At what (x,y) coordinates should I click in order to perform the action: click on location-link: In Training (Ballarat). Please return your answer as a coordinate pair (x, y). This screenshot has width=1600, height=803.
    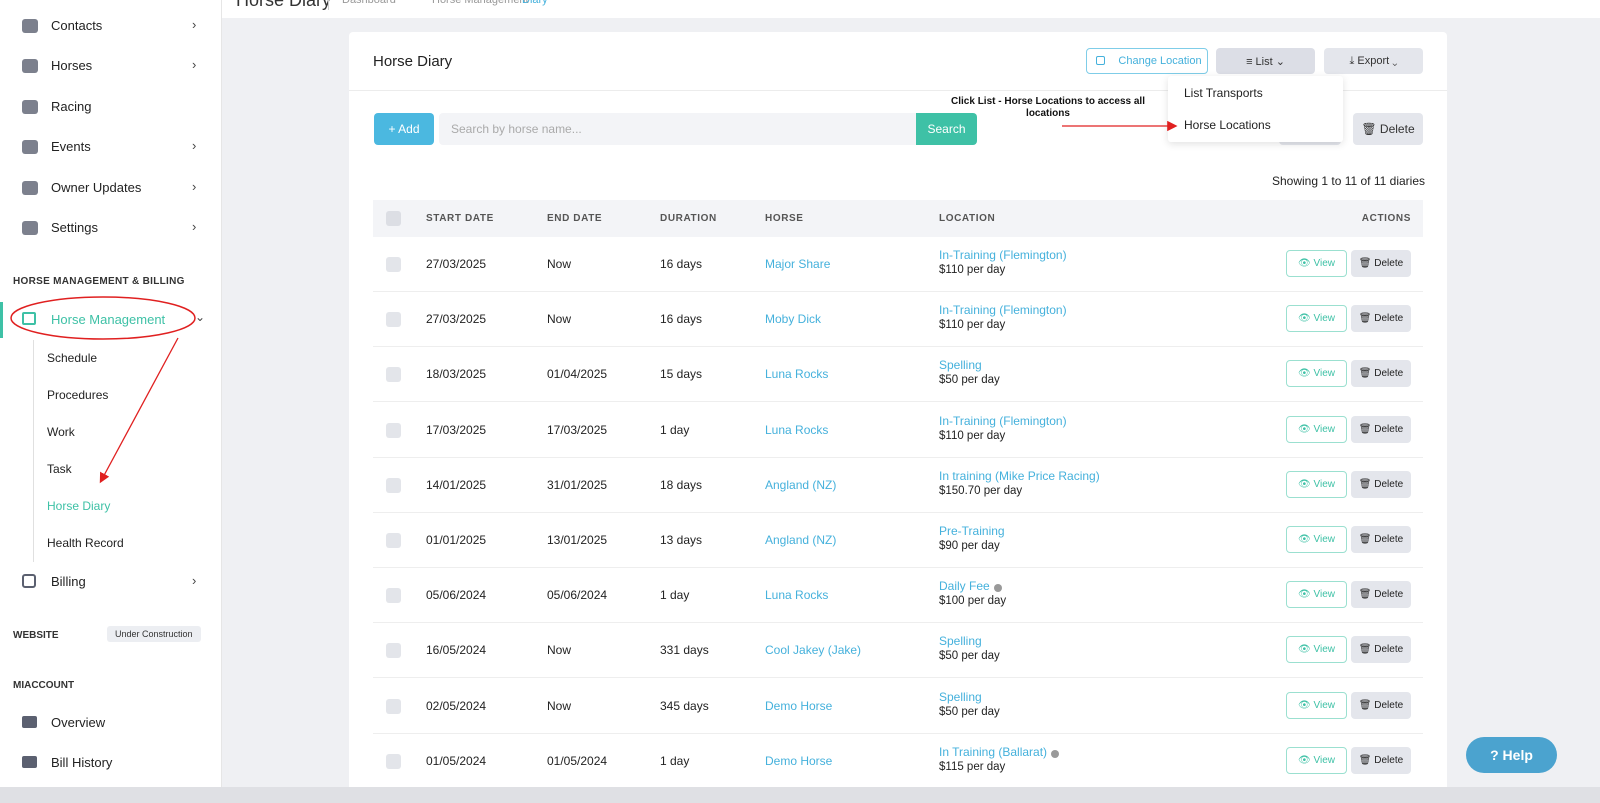
    Looking at the image, I should click on (993, 751).